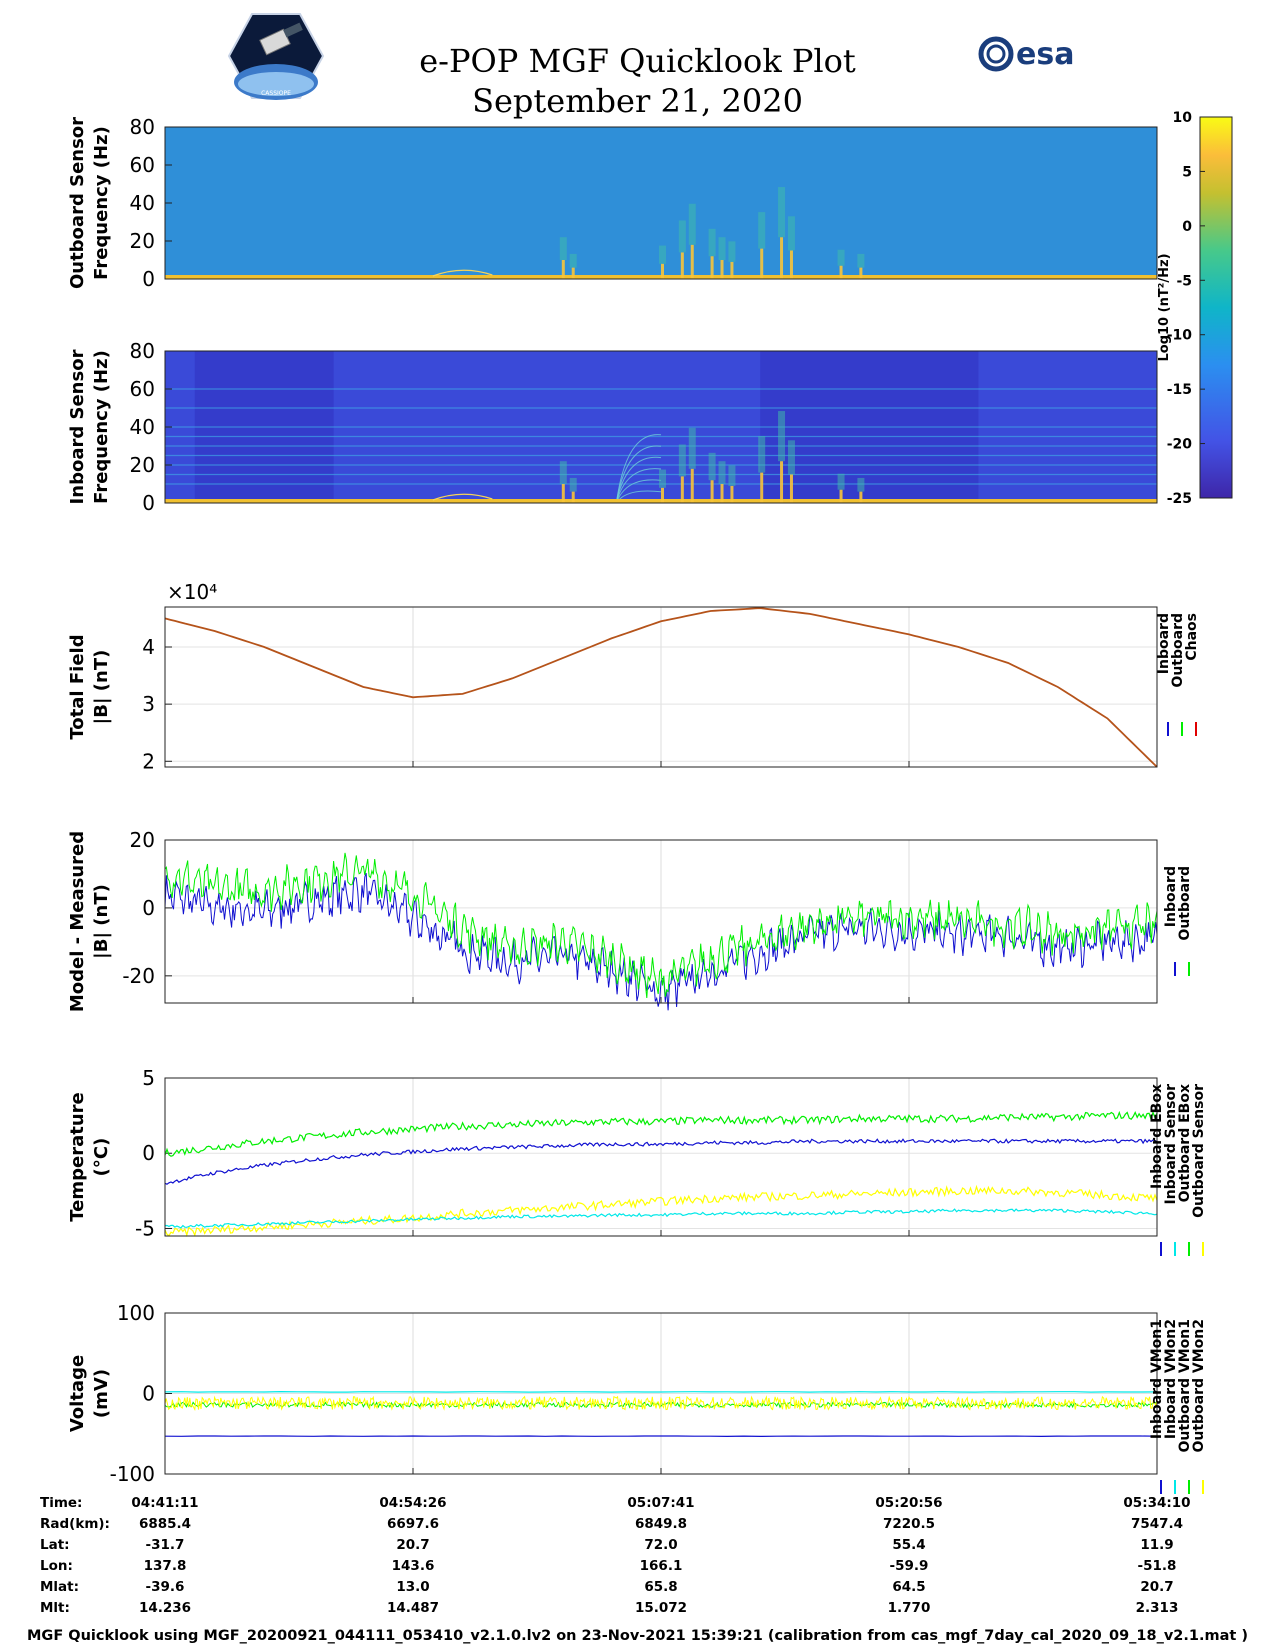 The height and width of the screenshot is (1650, 1275). What do you see at coordinates (413, 1608) in the screenshot?
I see `ephemeris-mlt-value: 14.487` at bounding box center [413, 1608].